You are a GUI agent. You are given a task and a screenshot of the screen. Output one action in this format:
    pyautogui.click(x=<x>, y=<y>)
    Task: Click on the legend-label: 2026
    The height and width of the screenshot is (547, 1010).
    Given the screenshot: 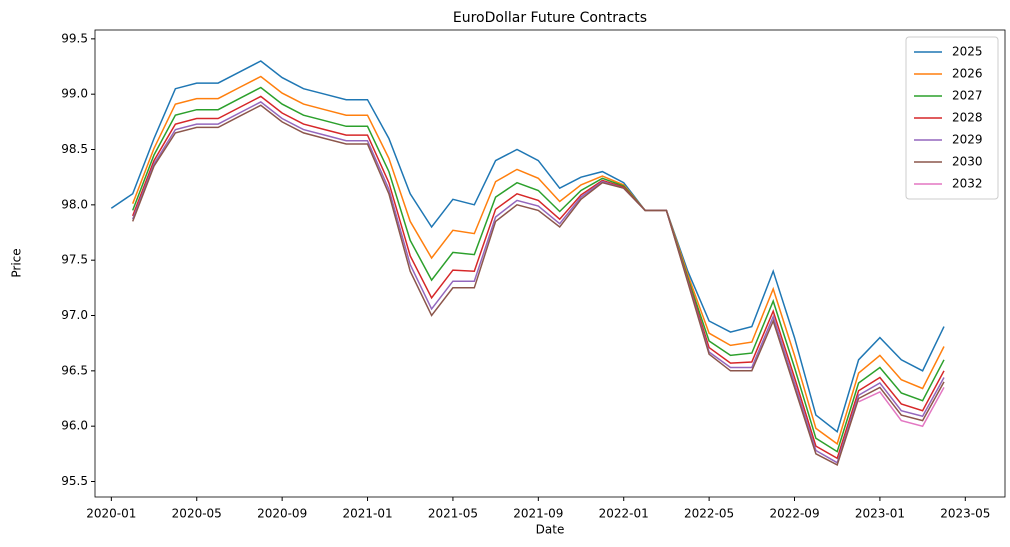 What is the action you would take?
    pyautogui.click(x=967, y=74)
    